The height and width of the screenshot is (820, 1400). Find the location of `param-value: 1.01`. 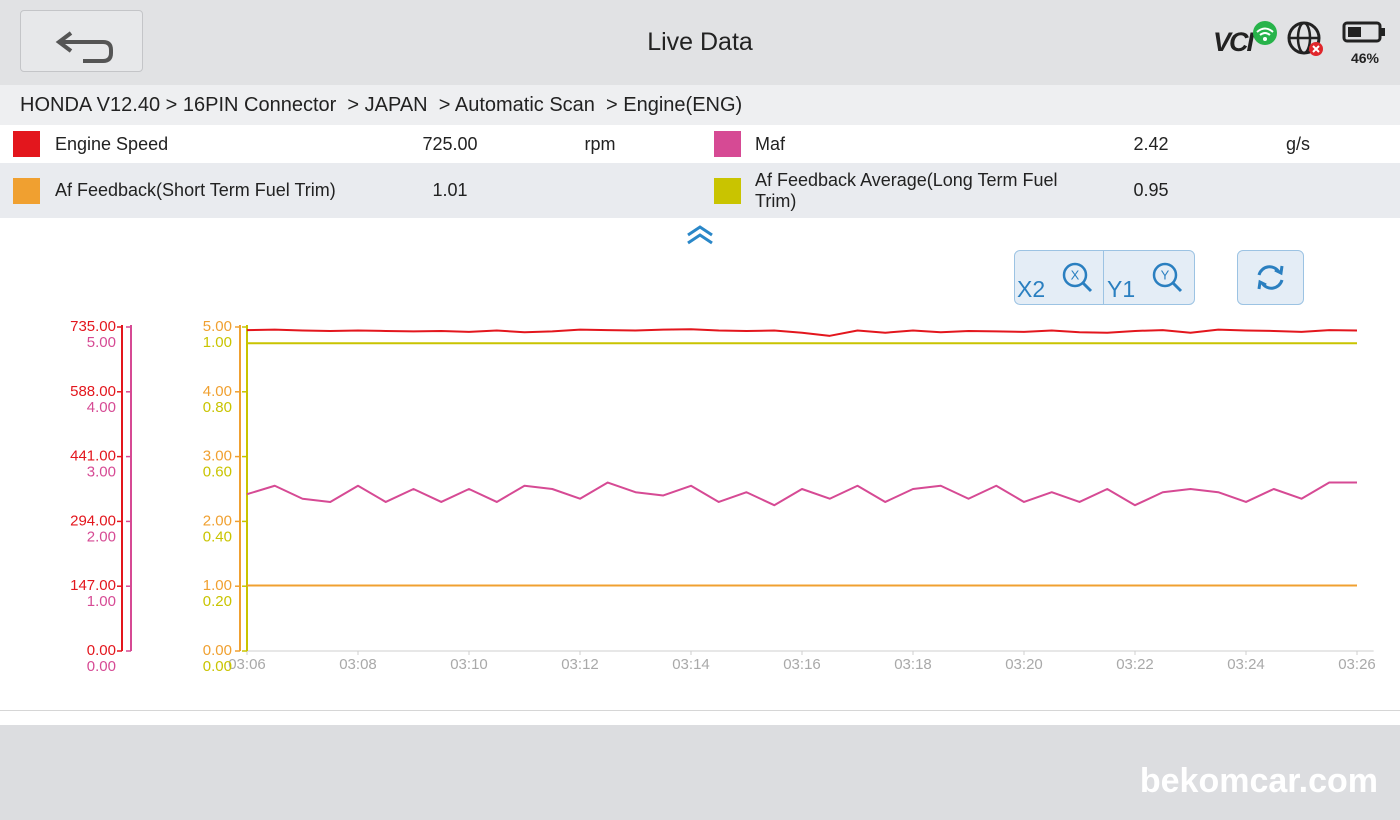

param-value: 1.01 is located at coordinates (450, 190).